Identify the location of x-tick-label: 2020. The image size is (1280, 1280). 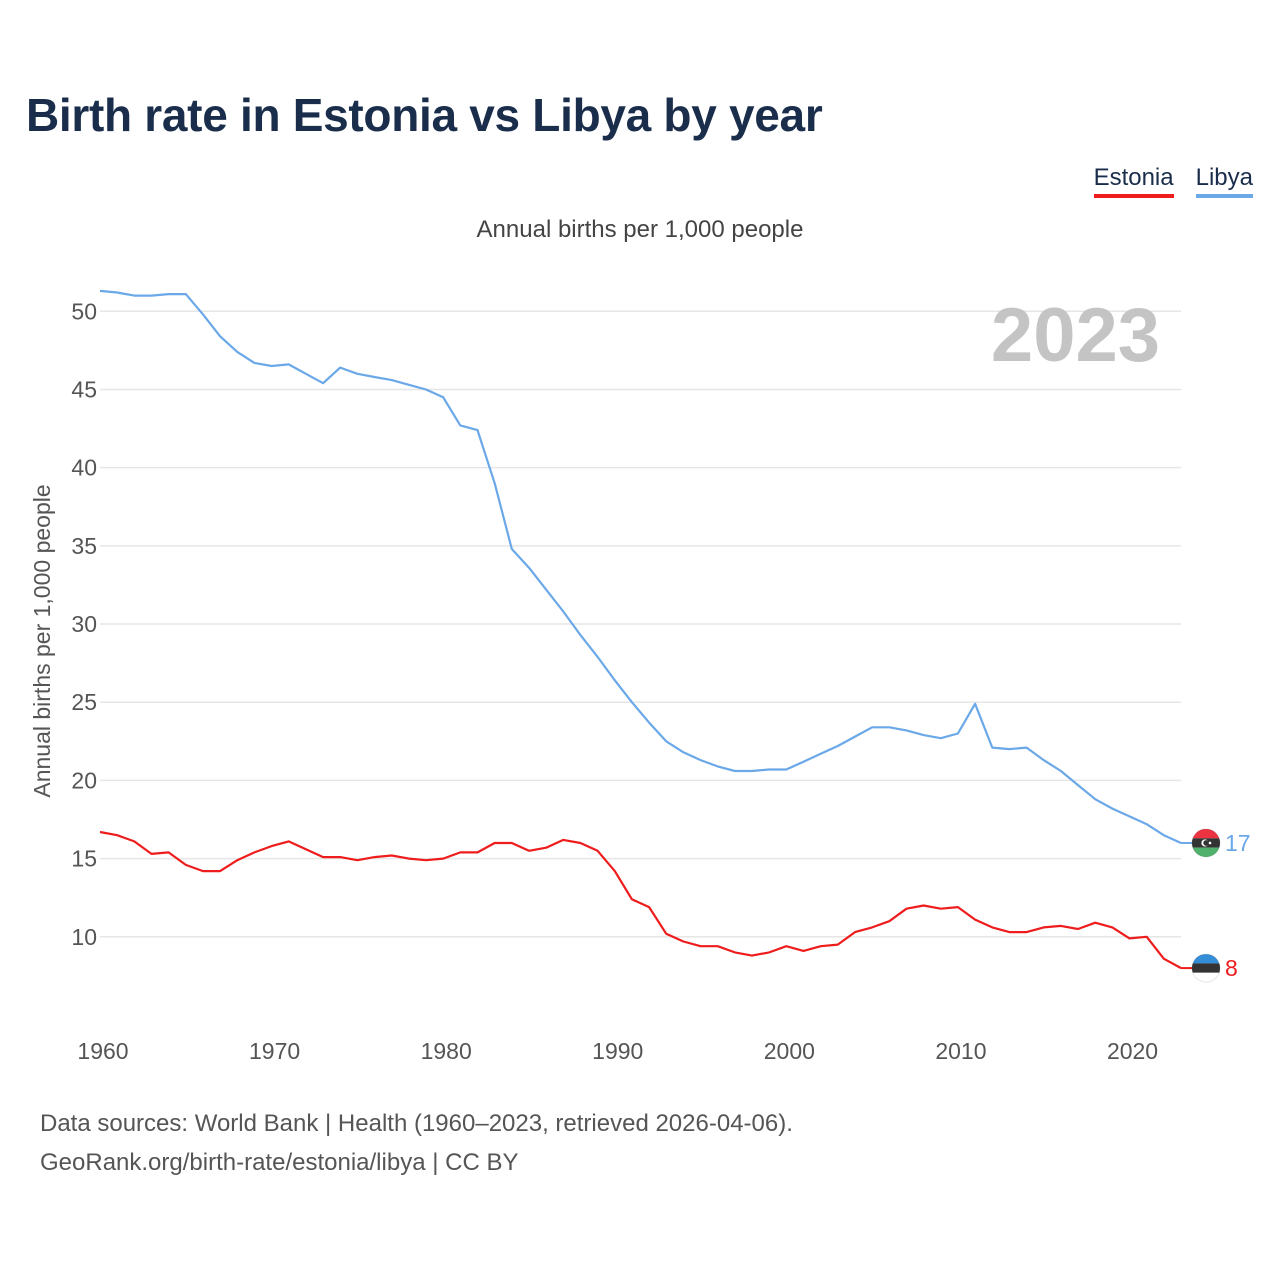
(1132, 1051).